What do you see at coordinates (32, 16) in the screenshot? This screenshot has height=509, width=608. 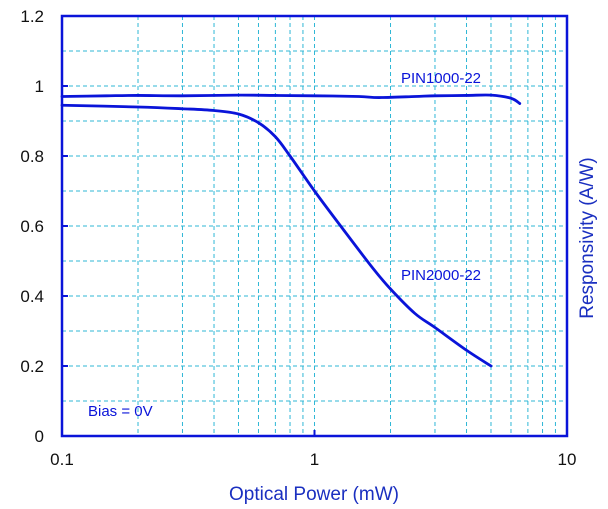 I see `y-tick-label: 1.2` at bounding box center [32, 16].